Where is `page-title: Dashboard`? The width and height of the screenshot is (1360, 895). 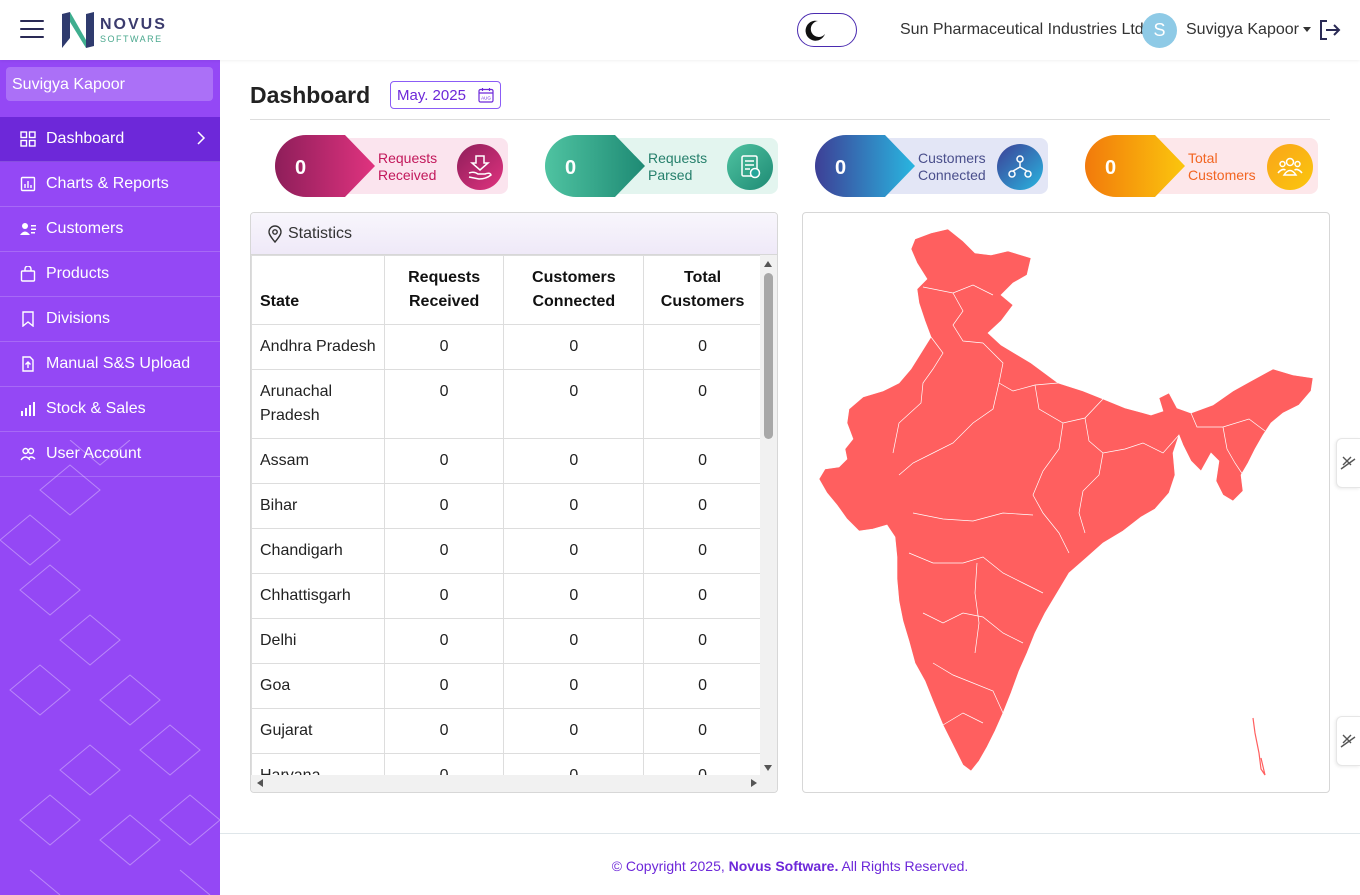 page-title: Dashboard is located at coordinates (310, 95).